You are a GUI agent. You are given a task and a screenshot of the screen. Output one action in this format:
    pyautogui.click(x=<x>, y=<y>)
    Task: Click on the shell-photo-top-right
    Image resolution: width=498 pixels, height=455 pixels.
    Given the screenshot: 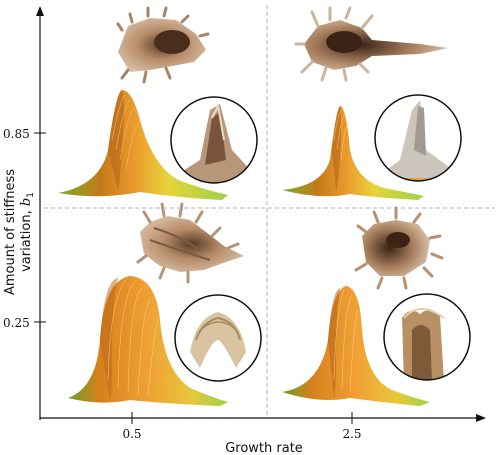 What is the action you would take?
    pyautogui.click(x=371, y=44)
    